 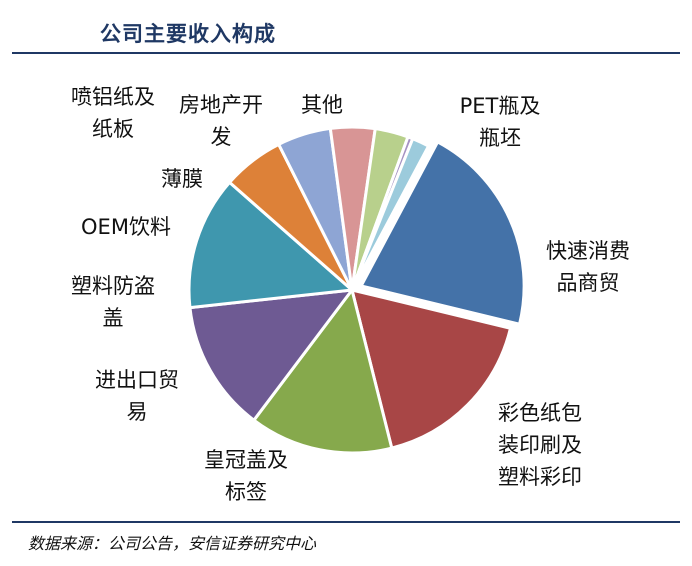 What do you see at coordinates (346, 53) in the screenshot?
I see `header-divider` at bounding box center [346, 53].